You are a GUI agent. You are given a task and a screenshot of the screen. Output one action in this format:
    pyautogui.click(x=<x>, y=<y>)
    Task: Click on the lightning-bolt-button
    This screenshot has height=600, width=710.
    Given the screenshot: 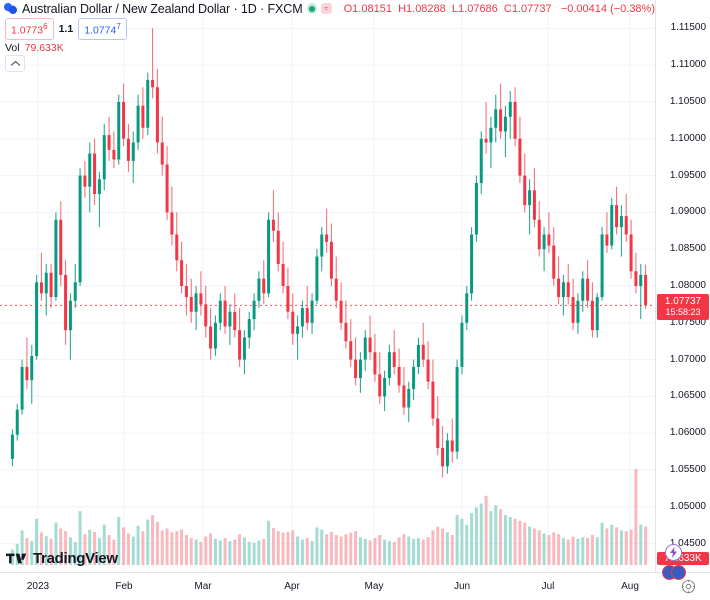 What is the action you would take?
    pyautogui.click(x=673, y=552)
    